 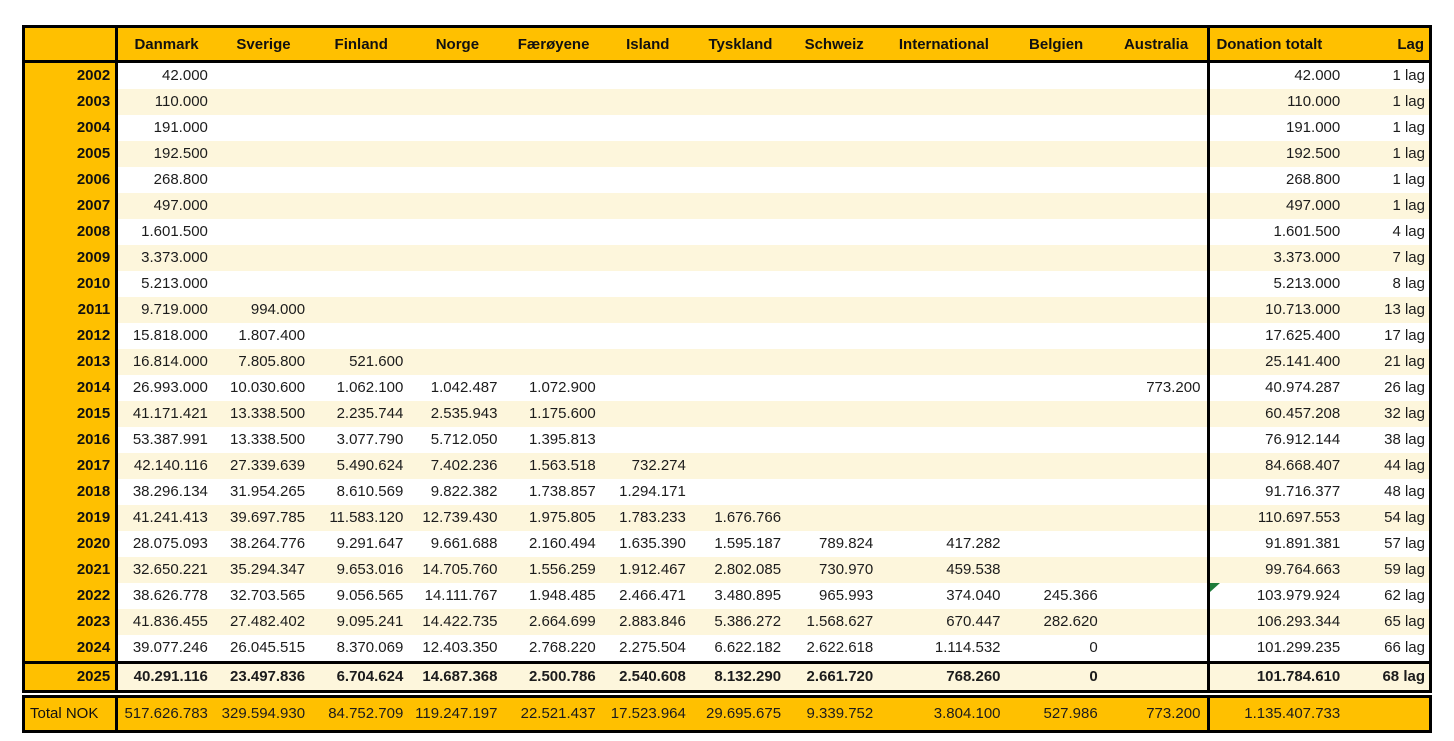 What do you see at coordinates (361, 518) in the screenshot?
I see `cell-2019-finland: 11.583.120` at bounding box center [361, 518].